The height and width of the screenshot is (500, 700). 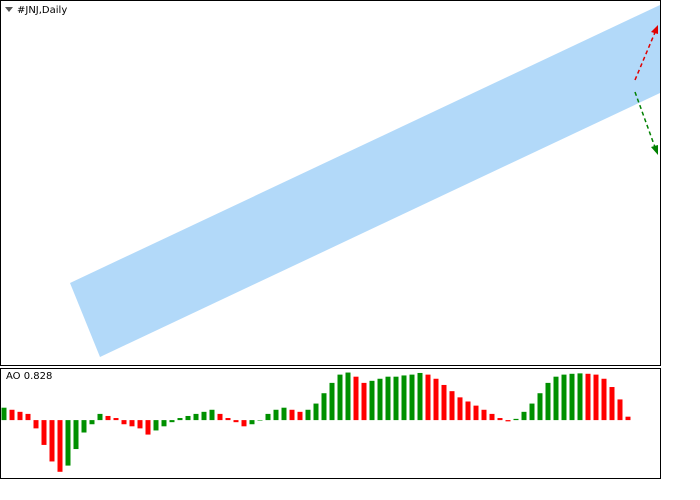 I want to click on up-arrow, so click(x=645, y=55).